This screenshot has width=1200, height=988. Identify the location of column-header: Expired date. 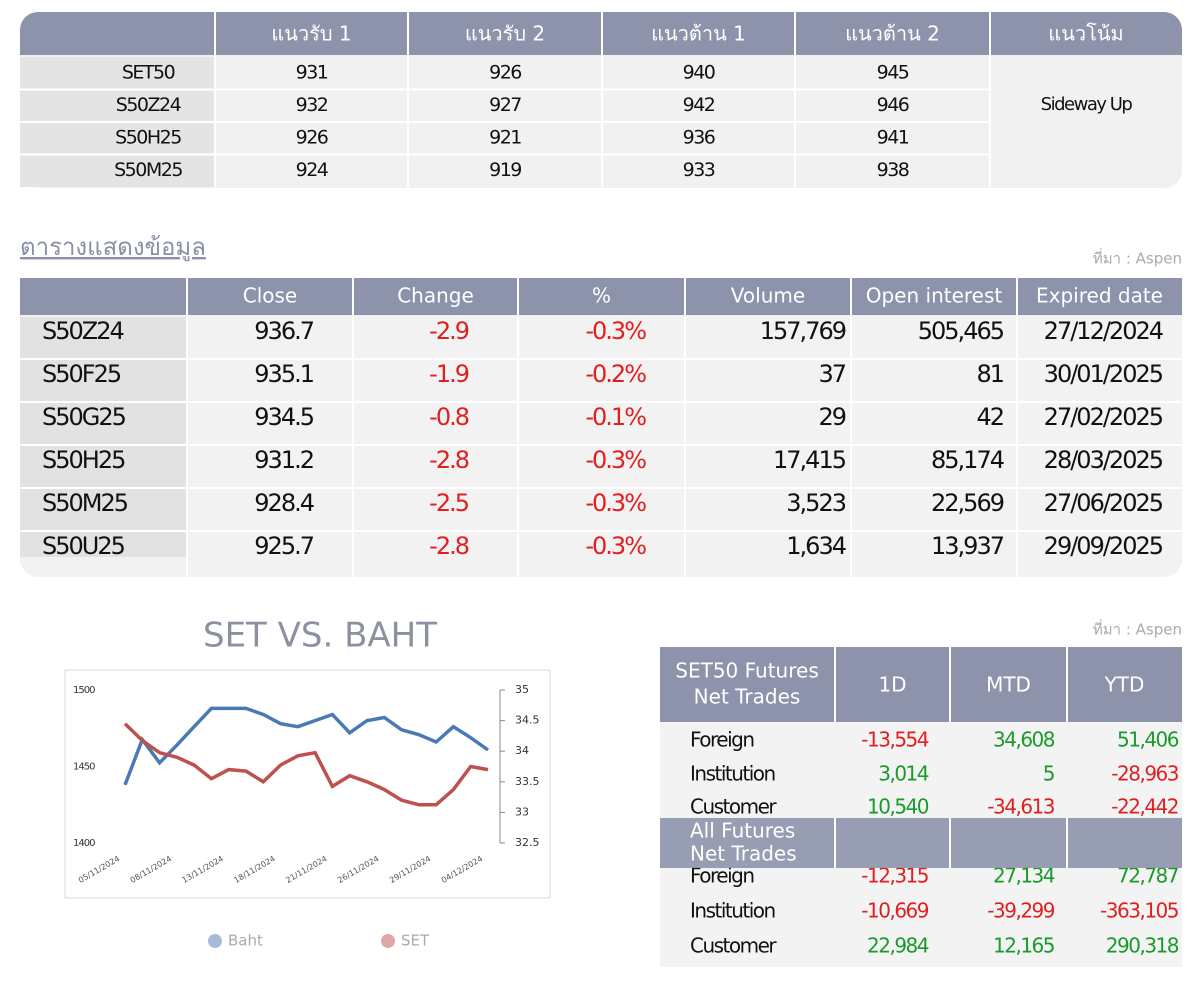
(1099, 296).